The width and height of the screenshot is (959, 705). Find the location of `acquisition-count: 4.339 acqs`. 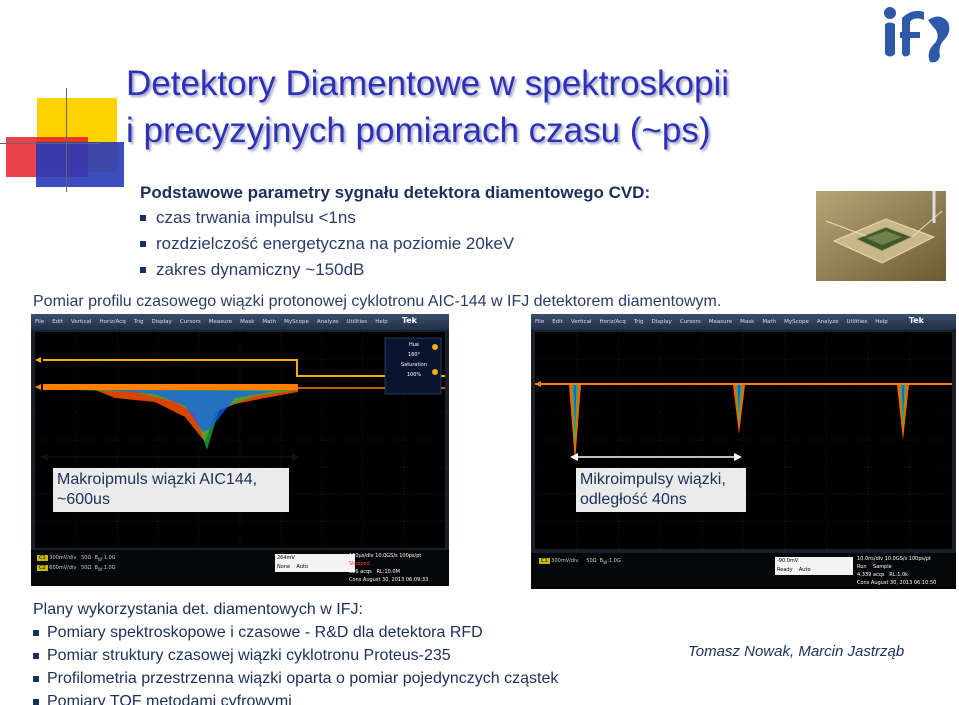

acquisition-count: 4.339 acqs is located at coordinates (871, 575).